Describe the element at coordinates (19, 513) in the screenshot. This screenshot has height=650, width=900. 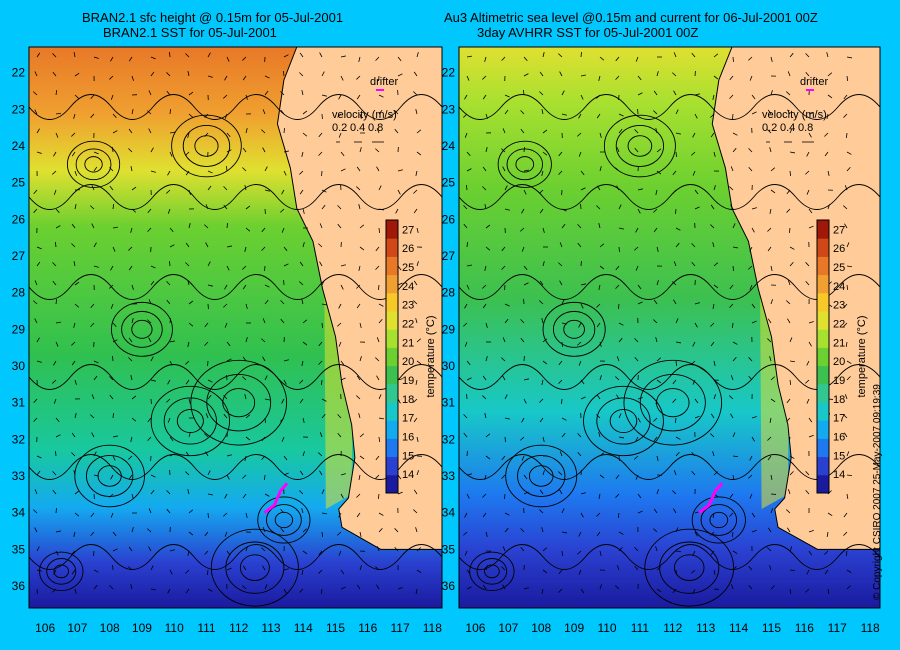
I see `y-tick-label: 34` at that location.